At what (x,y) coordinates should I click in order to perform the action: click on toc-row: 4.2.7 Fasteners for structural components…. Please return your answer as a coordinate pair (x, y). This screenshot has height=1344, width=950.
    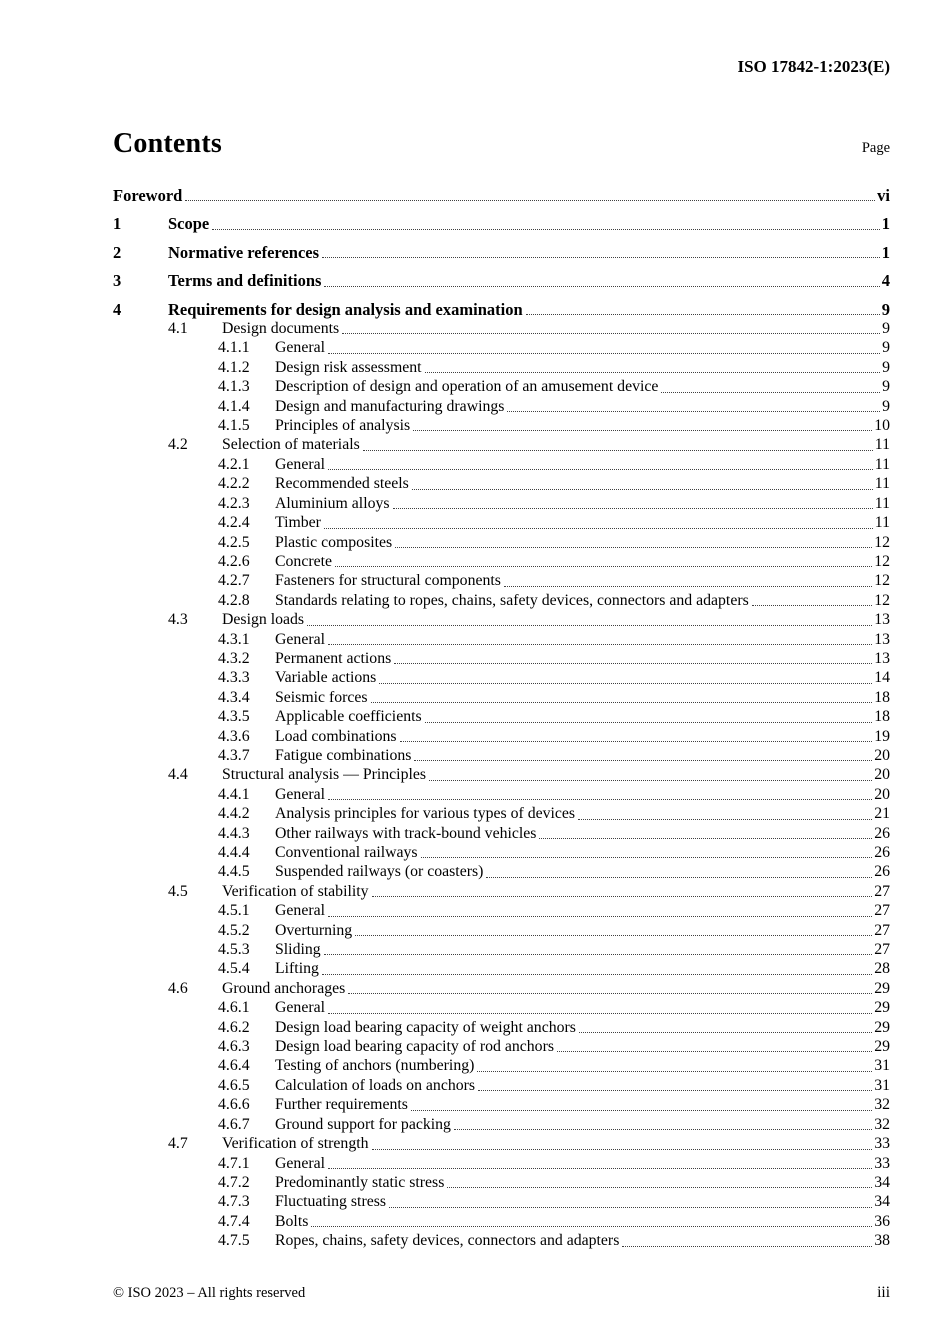
    Looking at the image, I should click on (501, 580).